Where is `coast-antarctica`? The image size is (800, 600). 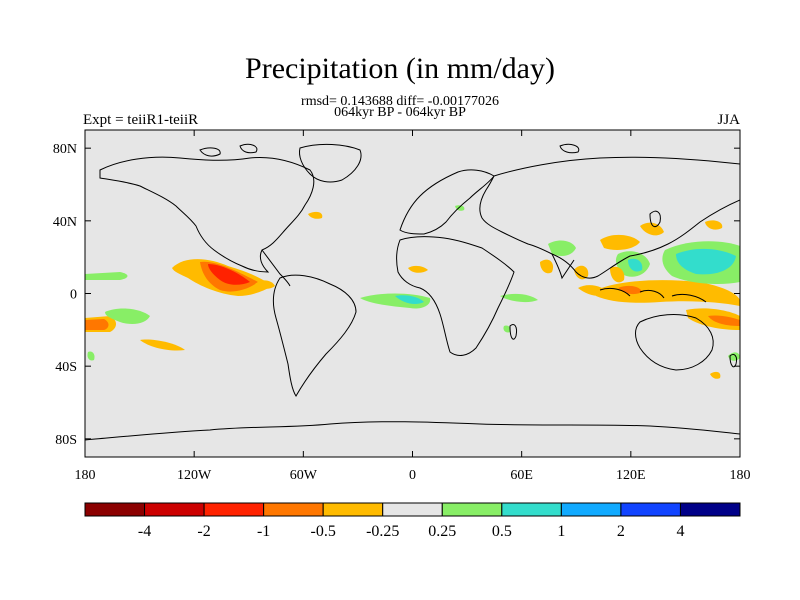
coast-antarctica is located at coordinates (412, 431).